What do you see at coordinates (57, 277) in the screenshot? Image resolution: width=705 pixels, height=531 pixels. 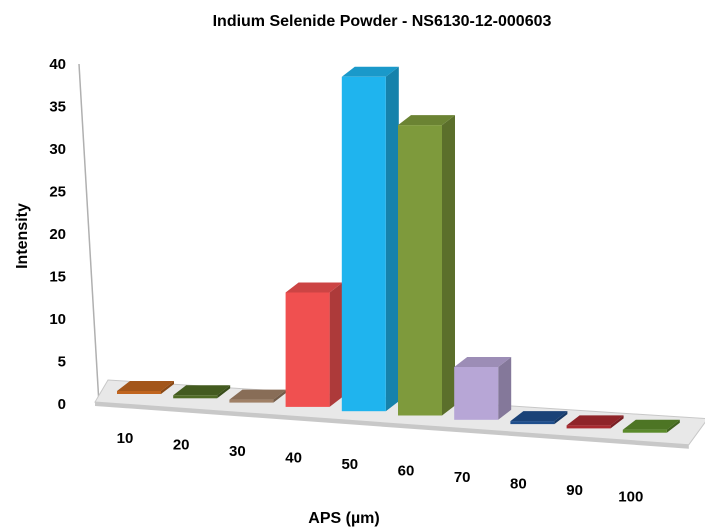 I see `y-tick-label: 15` at bounding box center [57, 277].